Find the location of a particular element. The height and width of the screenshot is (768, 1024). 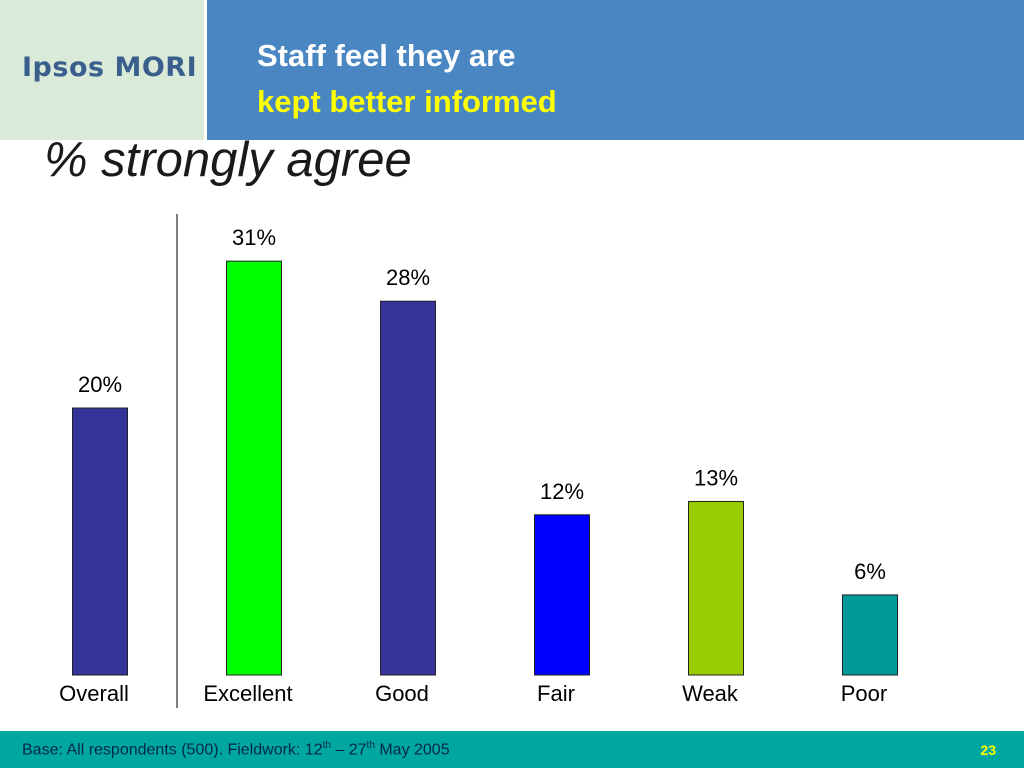

bar-poor is located at coordinates (870, 635).